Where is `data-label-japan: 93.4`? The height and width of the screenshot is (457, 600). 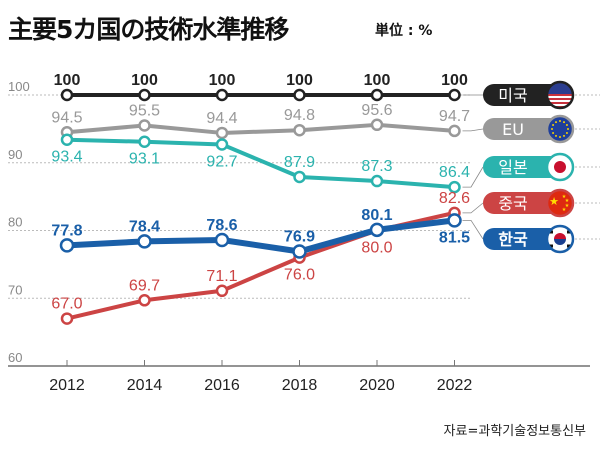 data-label-japan: 93.4 is located at coordinates (66, 157).